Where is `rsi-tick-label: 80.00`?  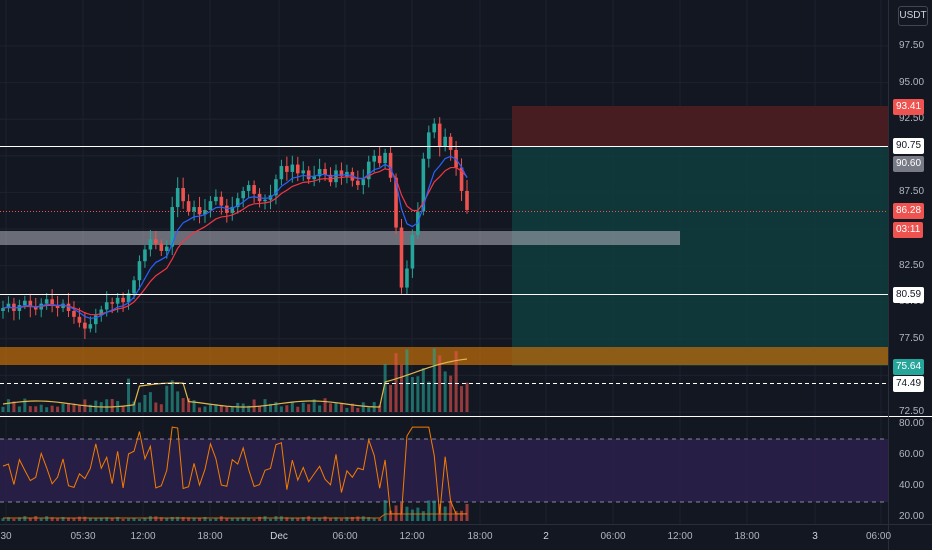
rsi-tick-label: 80.00 is located at coordinates (912, 423).